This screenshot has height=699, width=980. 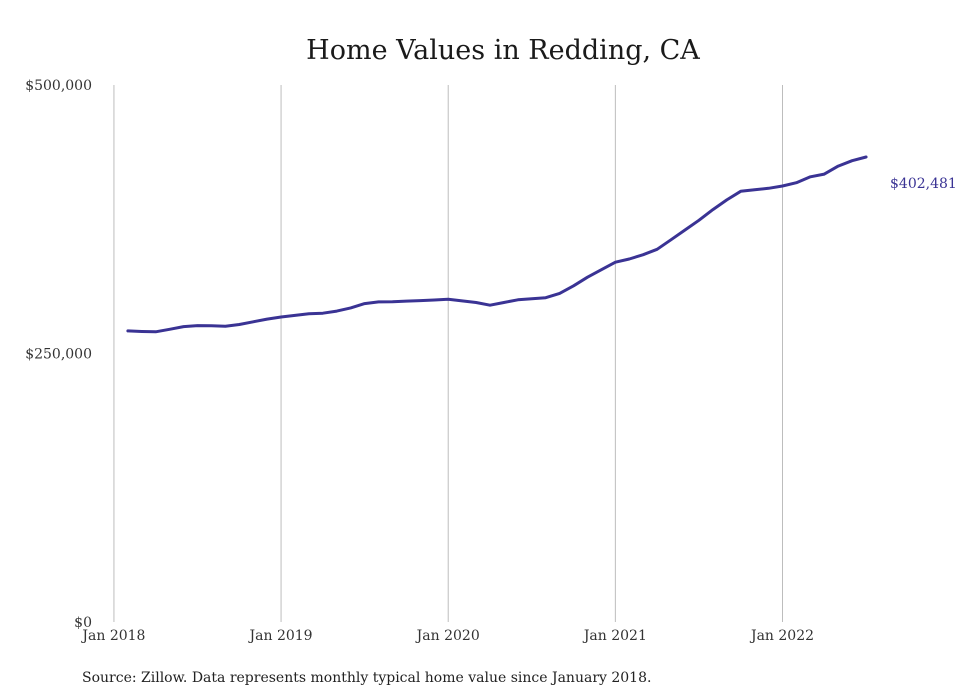 I want to click on y-tick-label: $250,000, so click(x=58, y=355).